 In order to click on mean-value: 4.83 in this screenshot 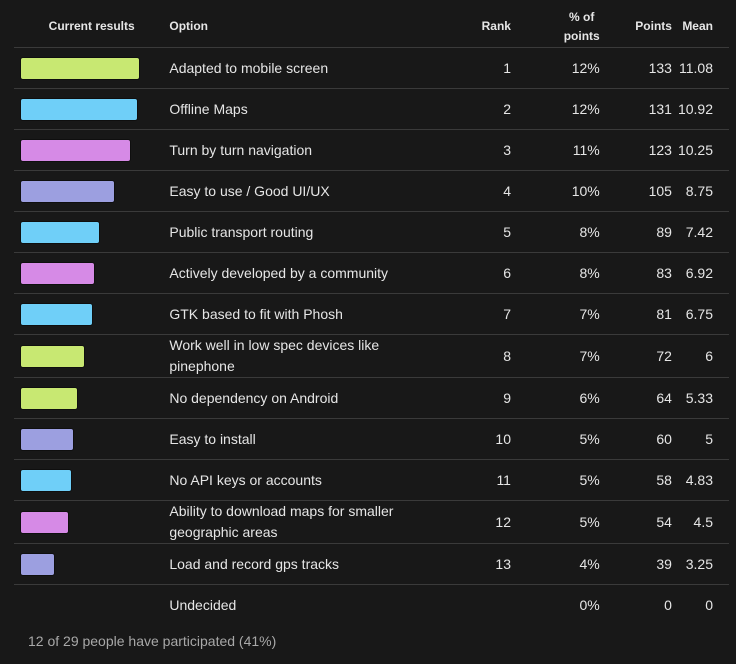, I will do `click(703, 480)`.